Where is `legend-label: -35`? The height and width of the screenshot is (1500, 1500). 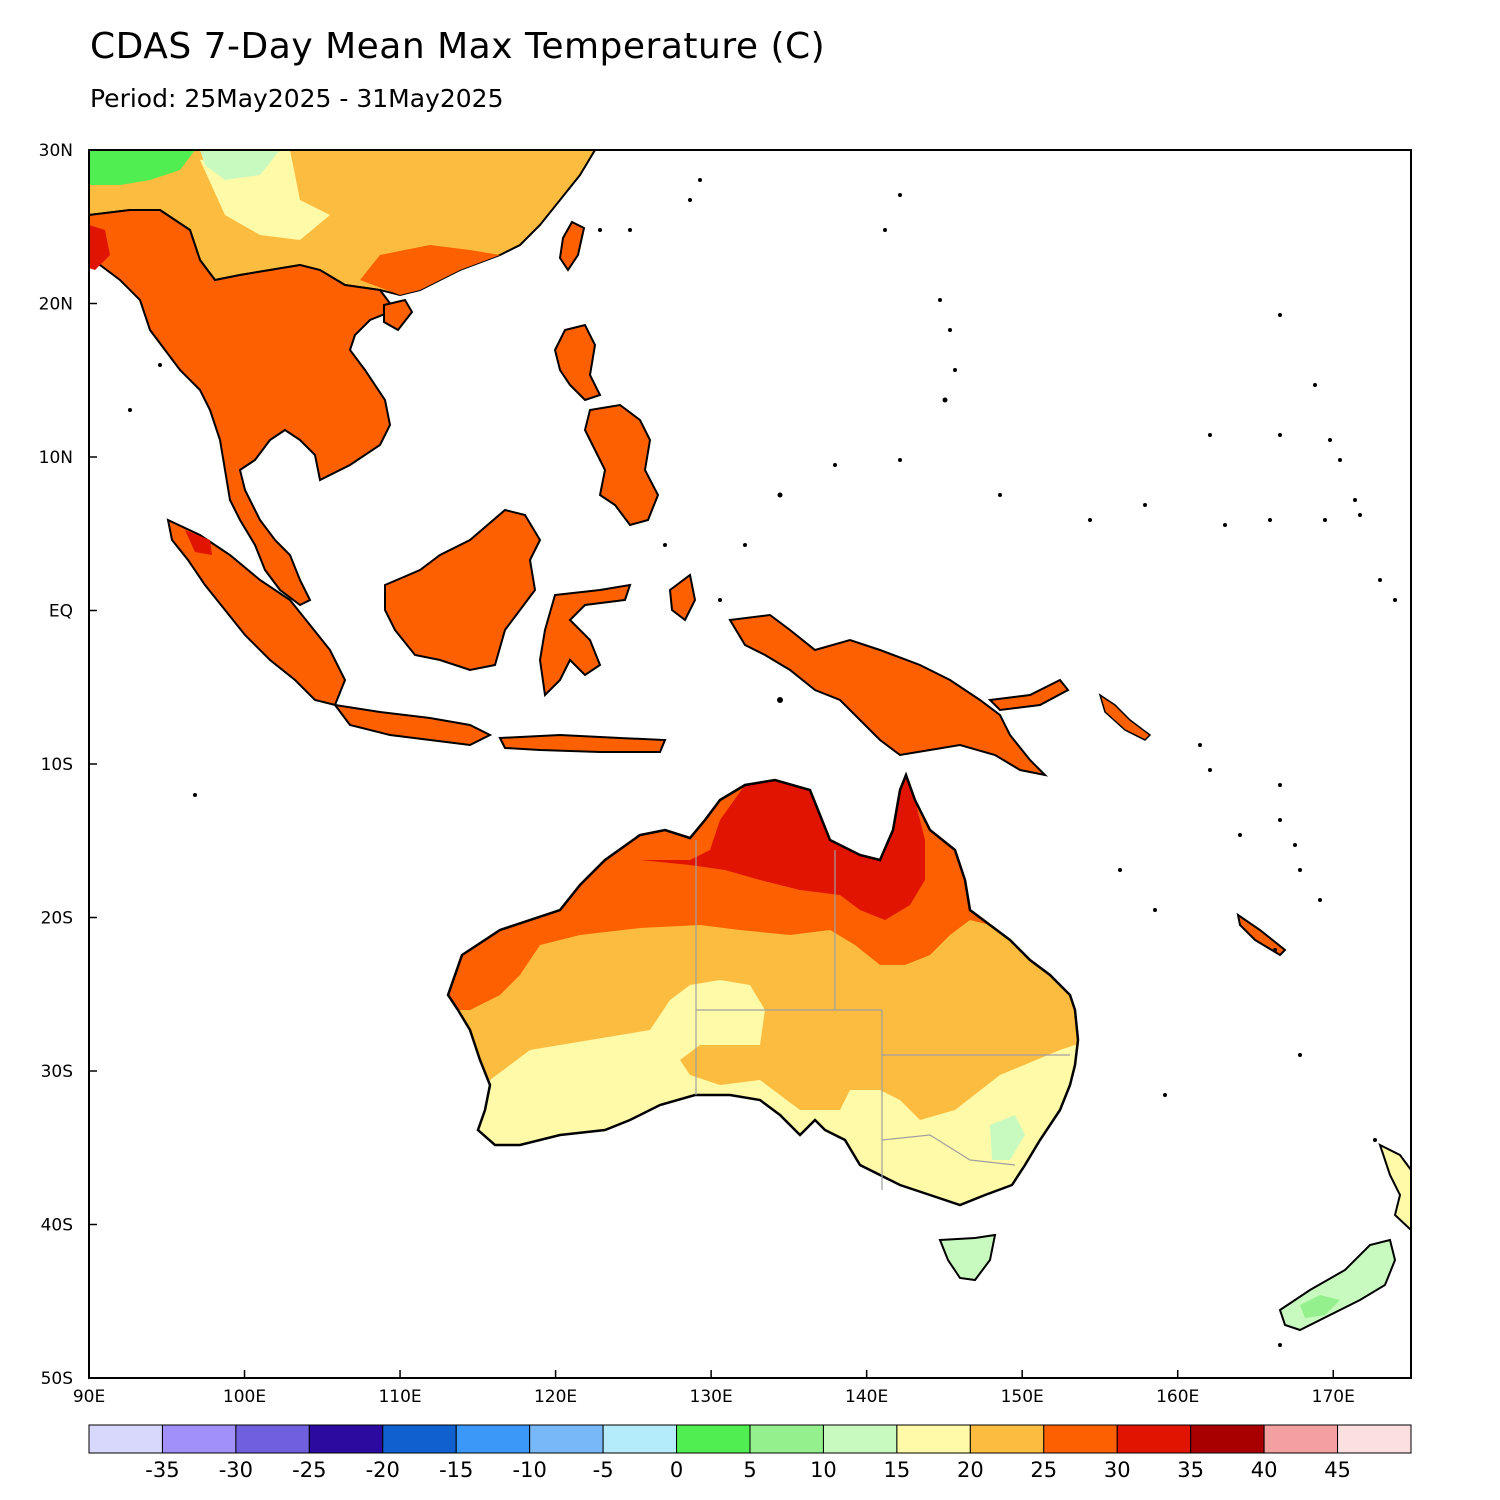
legend-label: -35 is located at coordinates (162, 1470).